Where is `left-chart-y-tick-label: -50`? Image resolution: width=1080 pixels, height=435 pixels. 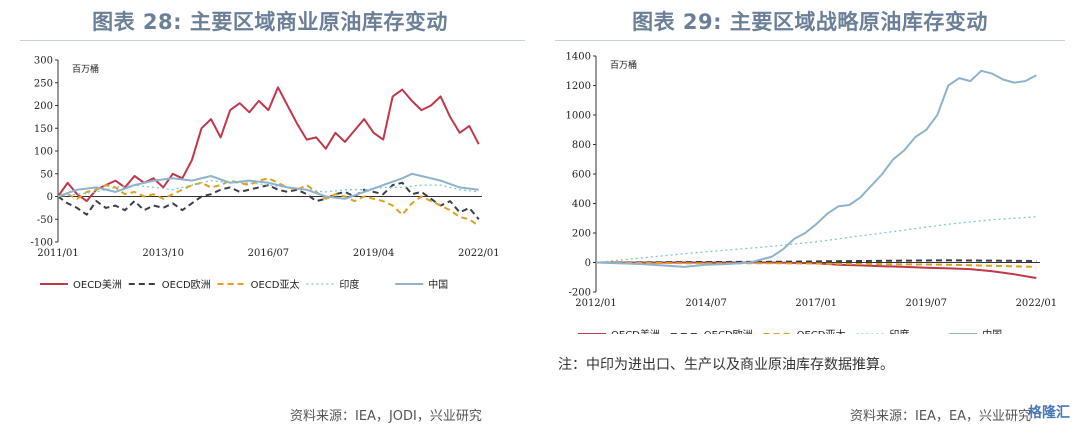 left-chart-y-tick-label: -50 is located at coordinates (45, 220).